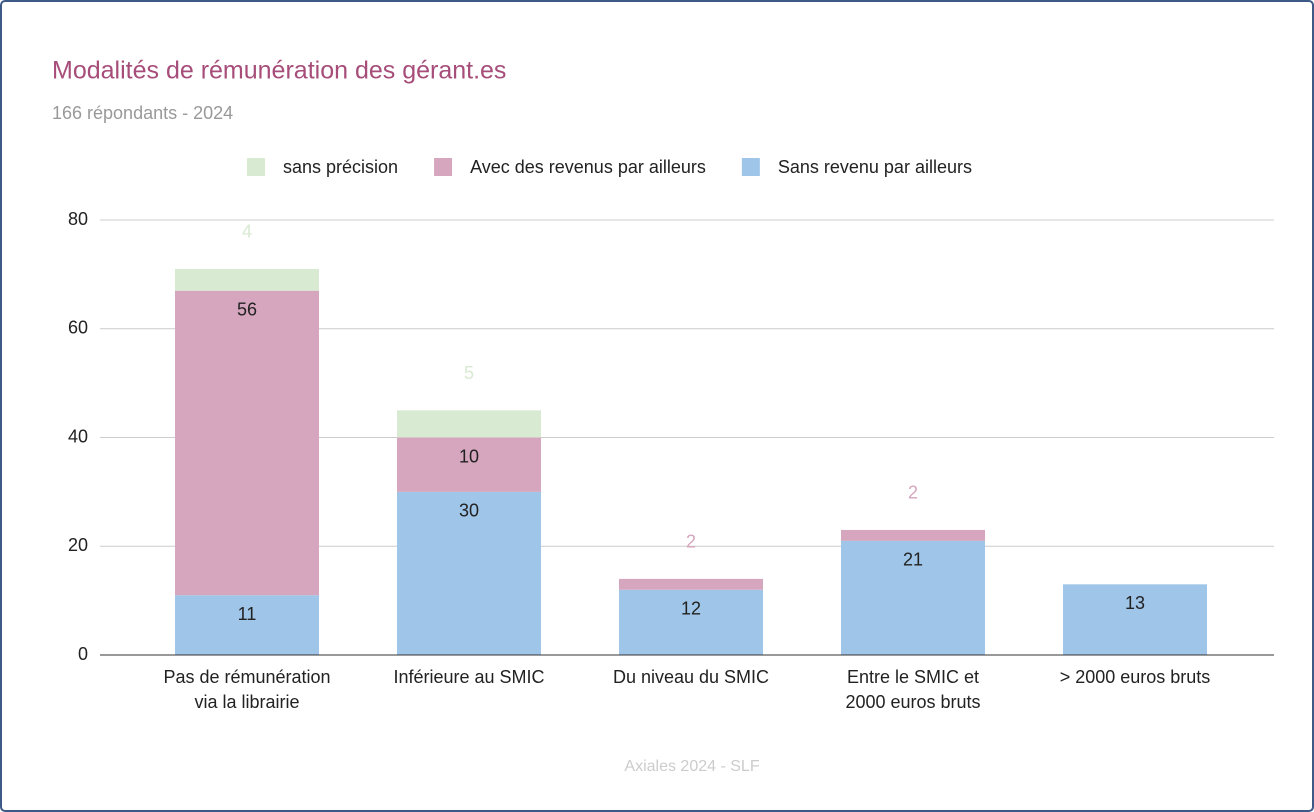 This screenshot has width=1314, height=812. Describe the element at coordinates (78, 436) in the screenshot. I see `y-tick-label: 40` at that location.